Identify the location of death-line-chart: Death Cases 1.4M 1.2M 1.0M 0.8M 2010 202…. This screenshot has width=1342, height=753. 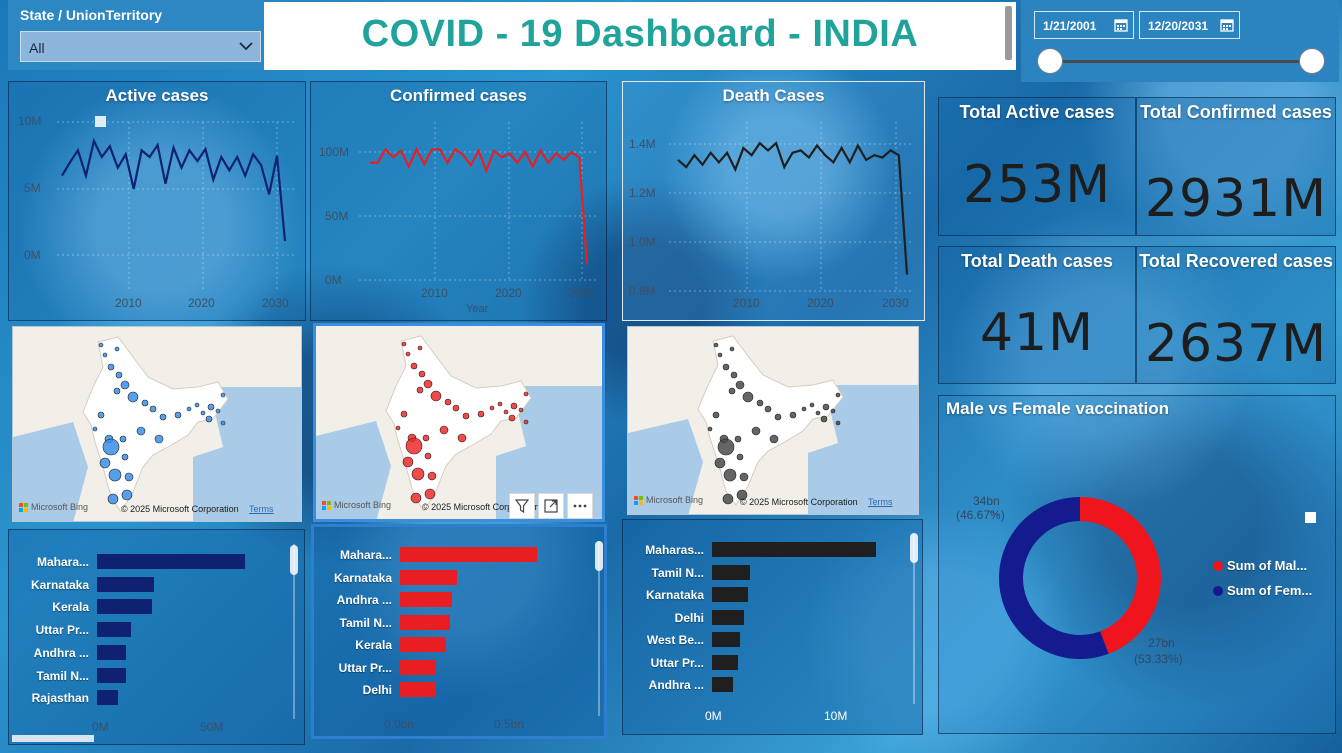
(773, 201).